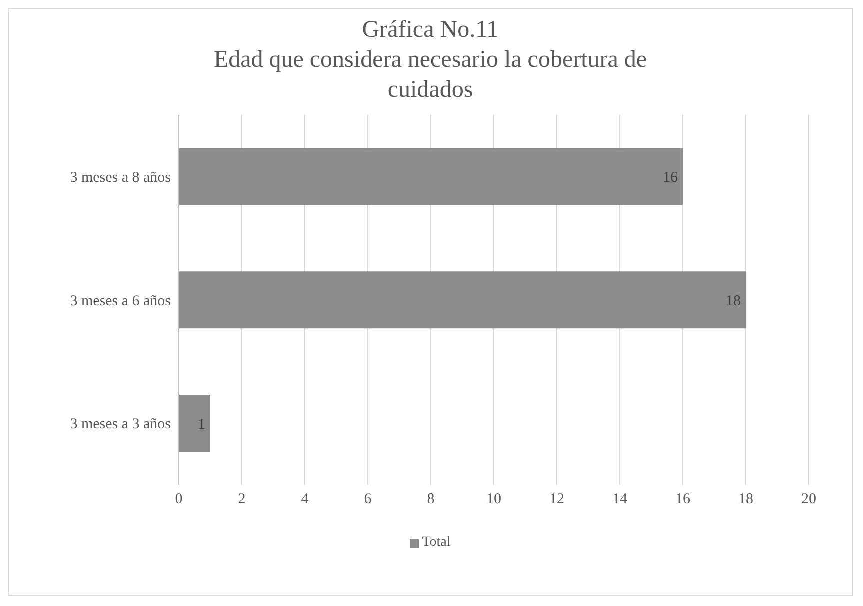 The image size is (863, 606). What do you see at coordinates (305, 500) in the screenshot?
I see `x-tick-label: 4` at bounding box center [305, 500].